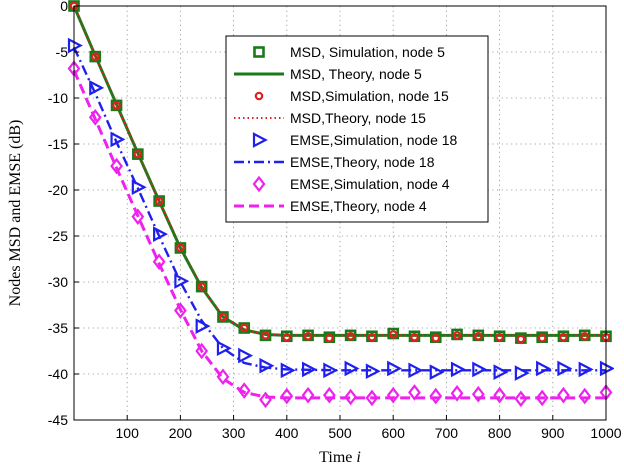 The width and height of the screenshot is (624, 470). I want to click on x-tick-label: 800, so click(500, 433).